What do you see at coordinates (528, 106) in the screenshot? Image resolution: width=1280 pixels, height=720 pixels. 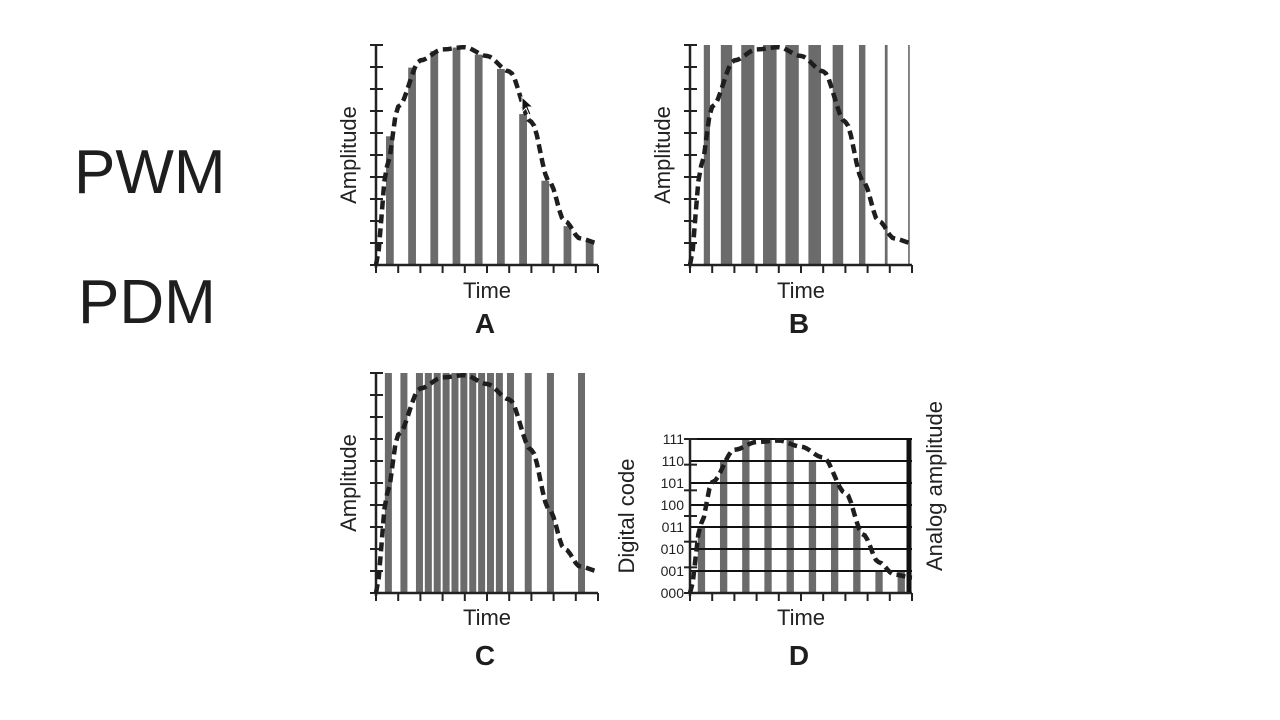 I see `mouse-cursor-icon` at bounding box center [528, 106].